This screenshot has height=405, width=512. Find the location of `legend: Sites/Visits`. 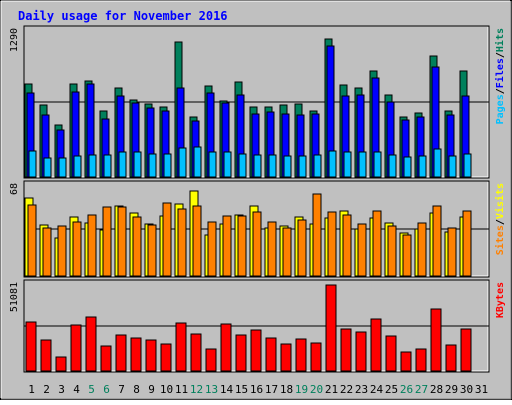

legend: Sites/Visits is located at coordinates (500, 219).